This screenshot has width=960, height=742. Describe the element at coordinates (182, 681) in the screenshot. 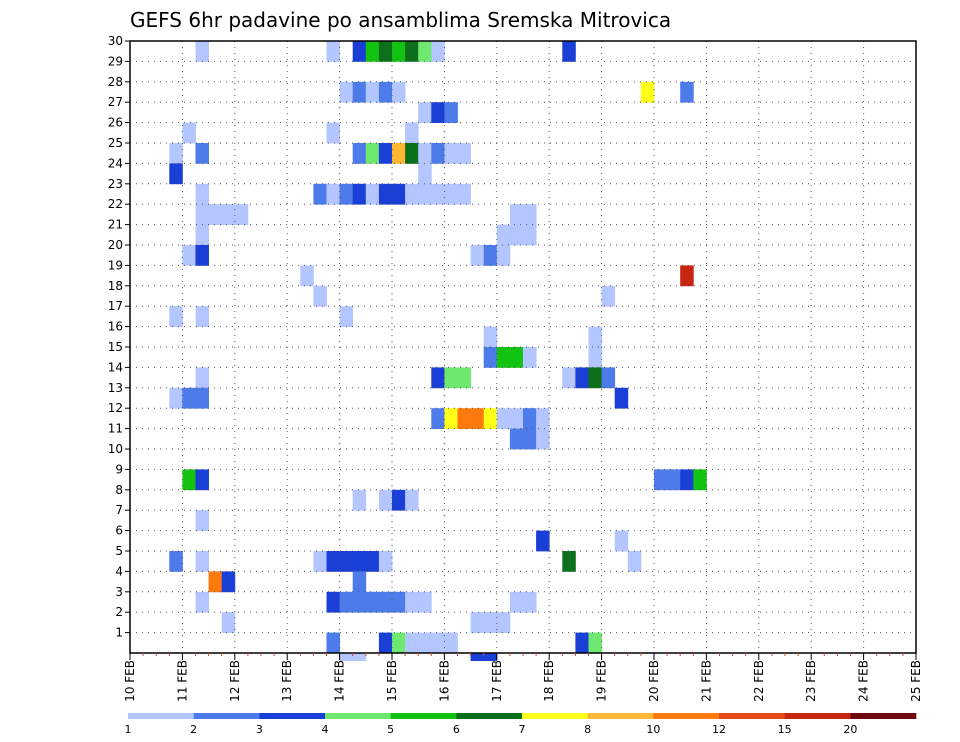

I see `x-date-label: 11 FEB` at that location.